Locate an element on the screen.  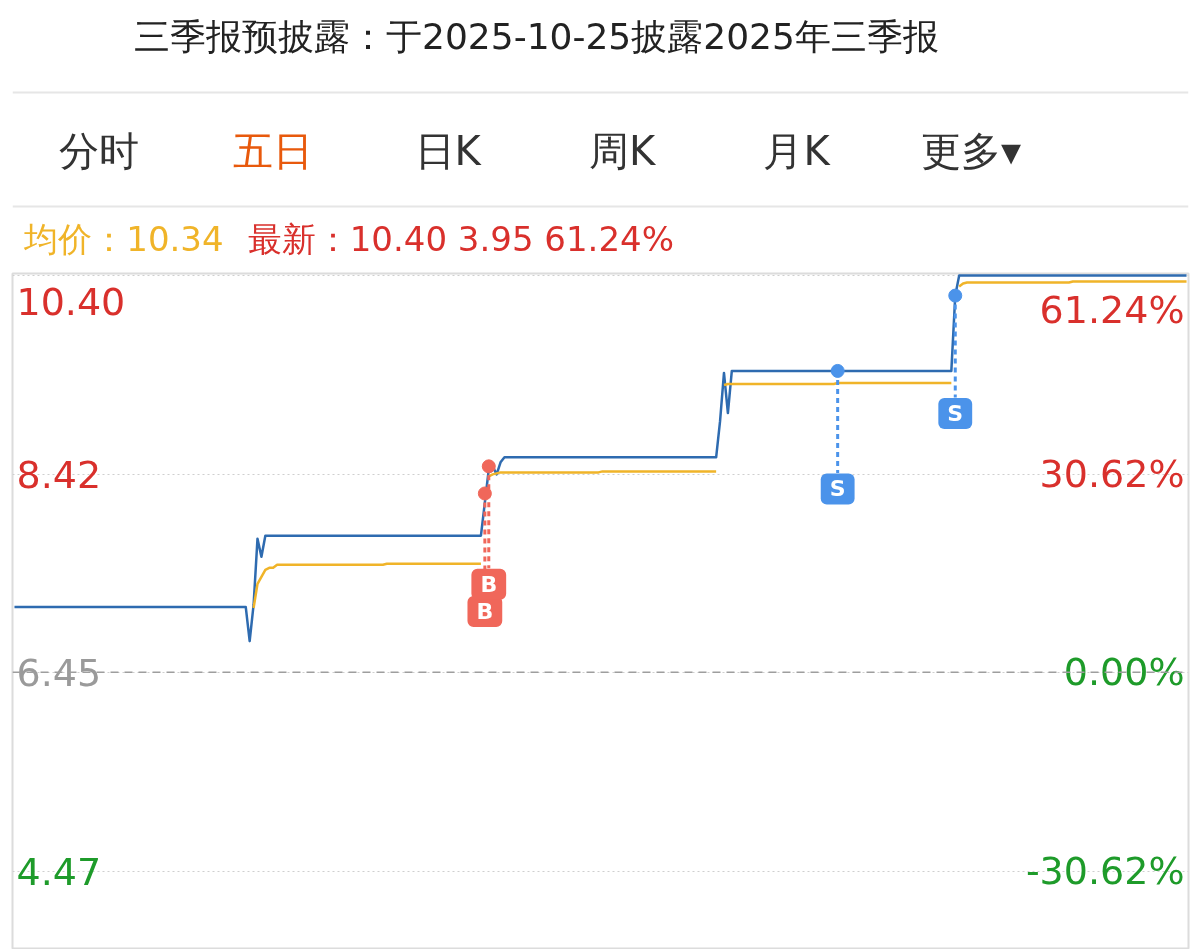
y2-tick-label: 30.62% is located at coordinates (1112, 473).